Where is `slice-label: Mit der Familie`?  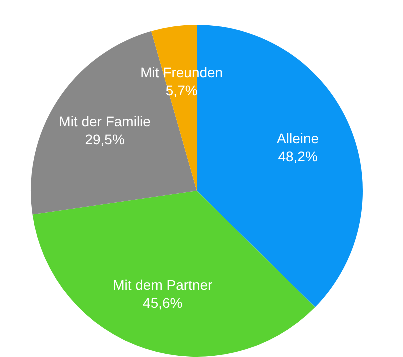 slice-label: Mit der Familie is located at coordinates (105, 121).